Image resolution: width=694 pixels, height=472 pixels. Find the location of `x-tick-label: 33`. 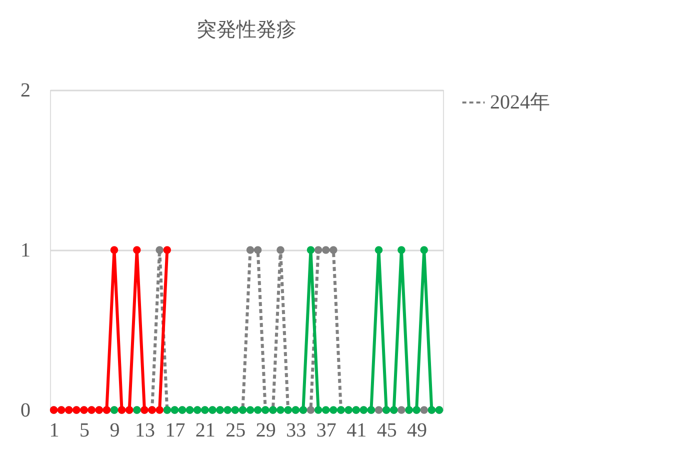

x-tick-label: 33 is located at coordinates (296, 431).